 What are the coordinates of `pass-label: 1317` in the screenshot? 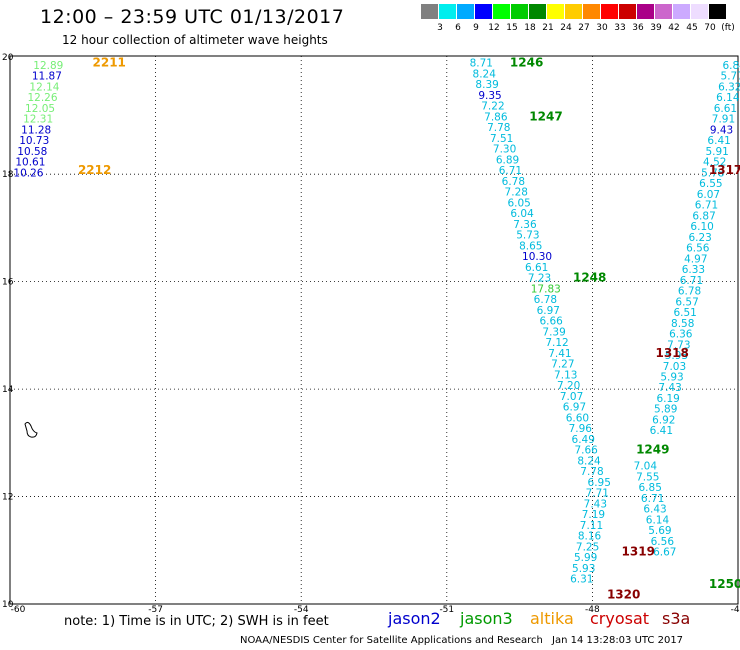 It's located at (724, 170).